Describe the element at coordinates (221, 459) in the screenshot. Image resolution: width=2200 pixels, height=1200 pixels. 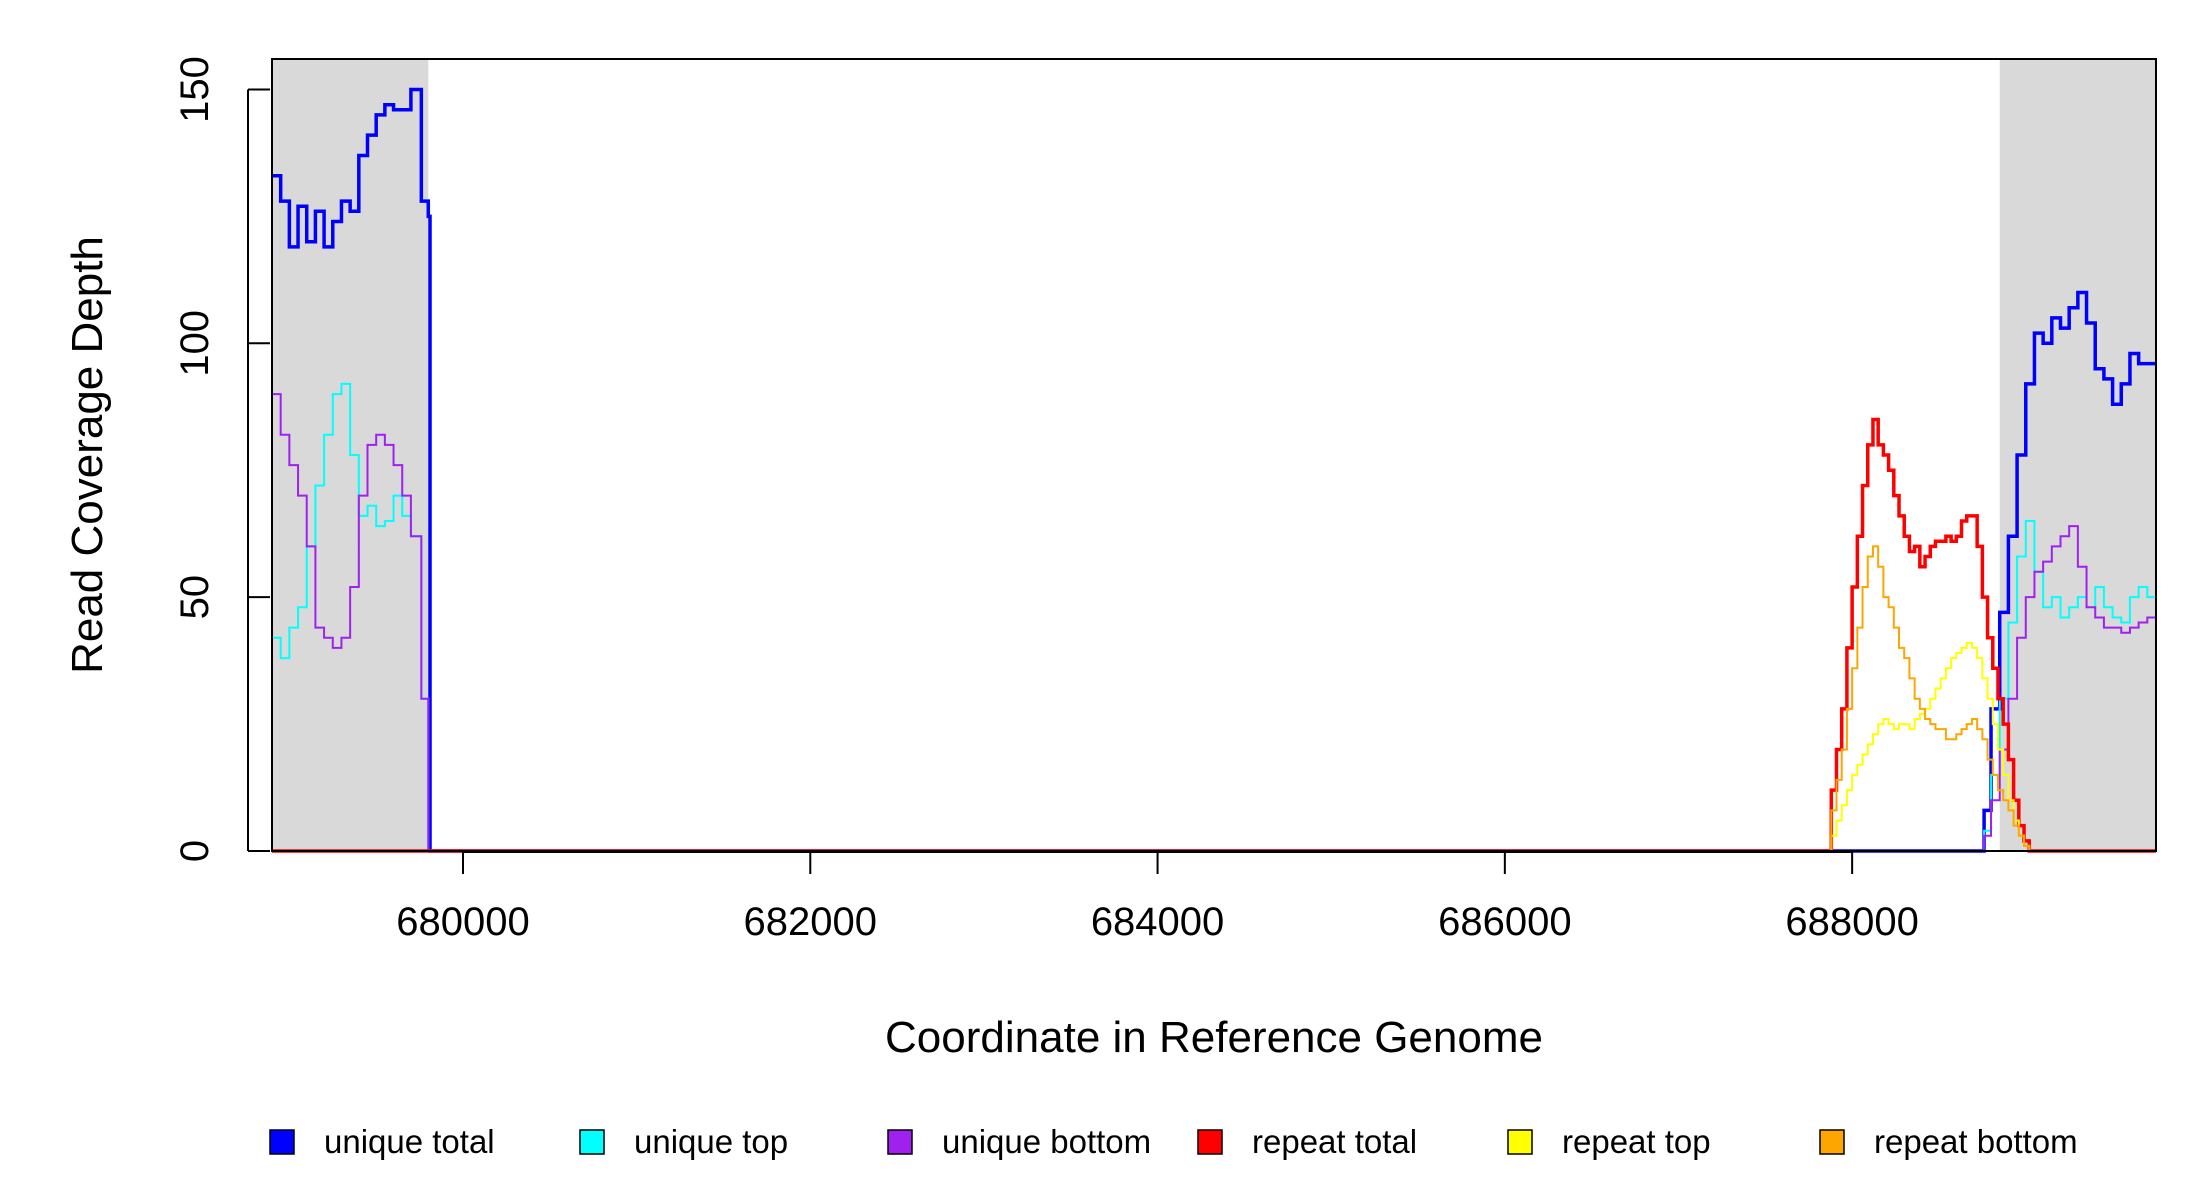
I see `y-axis: 0 50 100 150` at that location.